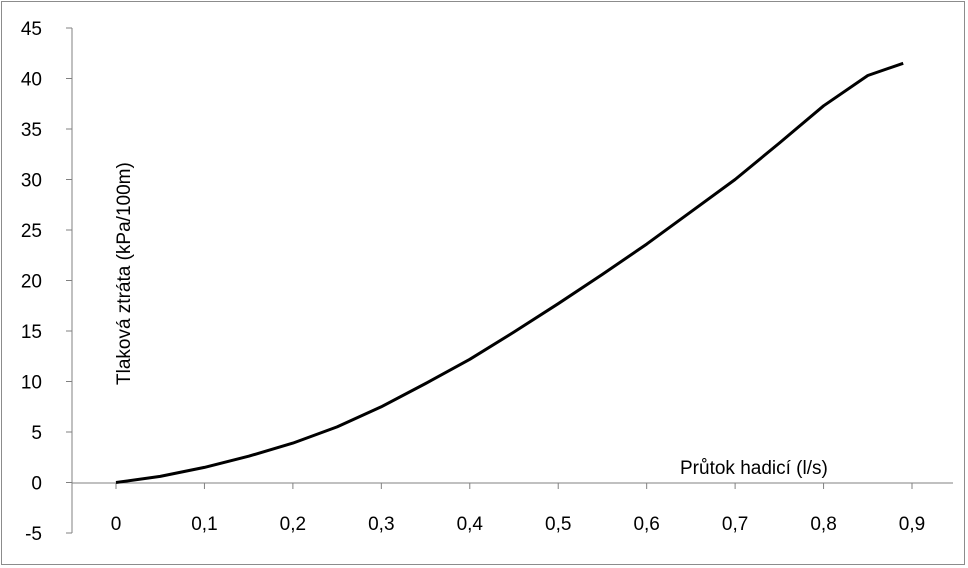 Image resolution: width=968 pixels, height=568 pixels. Describe the element at coordinates (823, 524) in the screenshot. I see `x-tick-label: 0,8` at that location.